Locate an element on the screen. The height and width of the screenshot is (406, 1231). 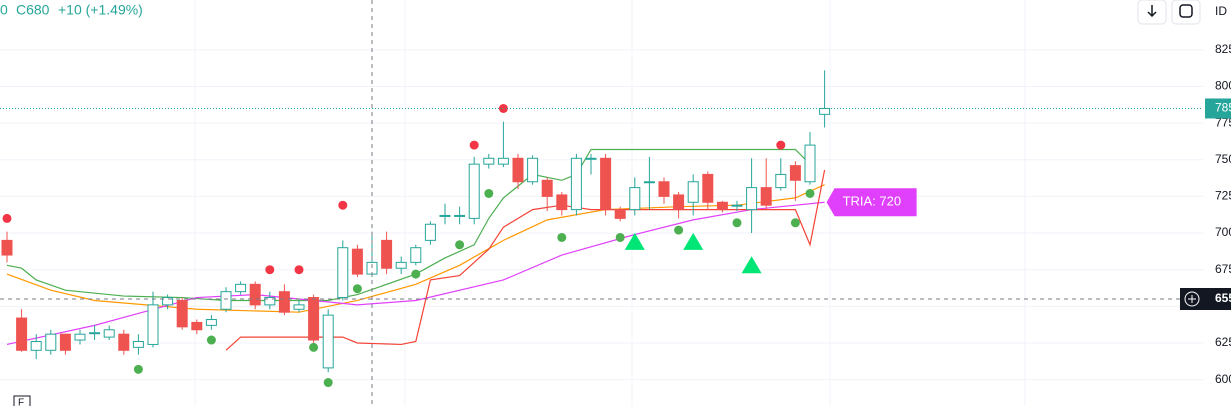
last-price-tag is located at coordinates (1218, 108).